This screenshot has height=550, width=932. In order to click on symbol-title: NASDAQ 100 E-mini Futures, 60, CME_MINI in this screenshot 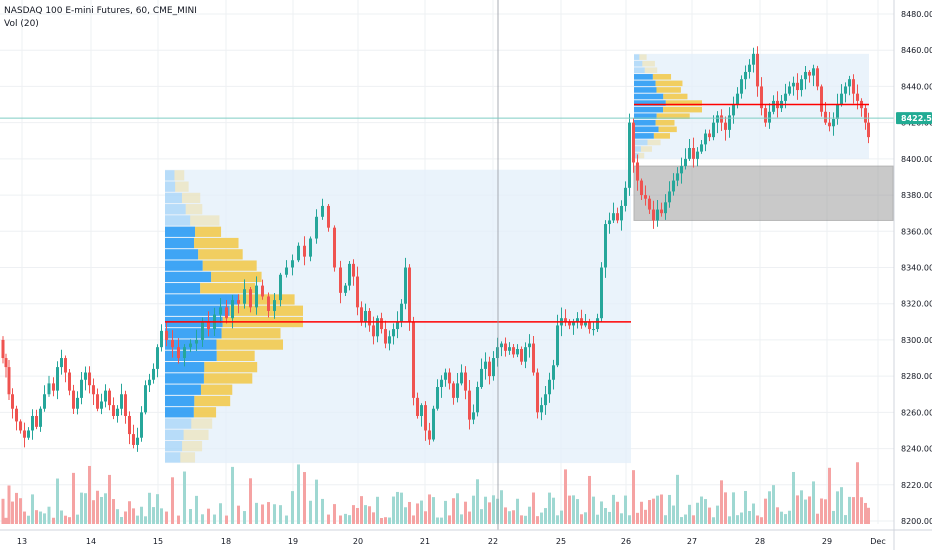, I will do `click(100, 11)`.